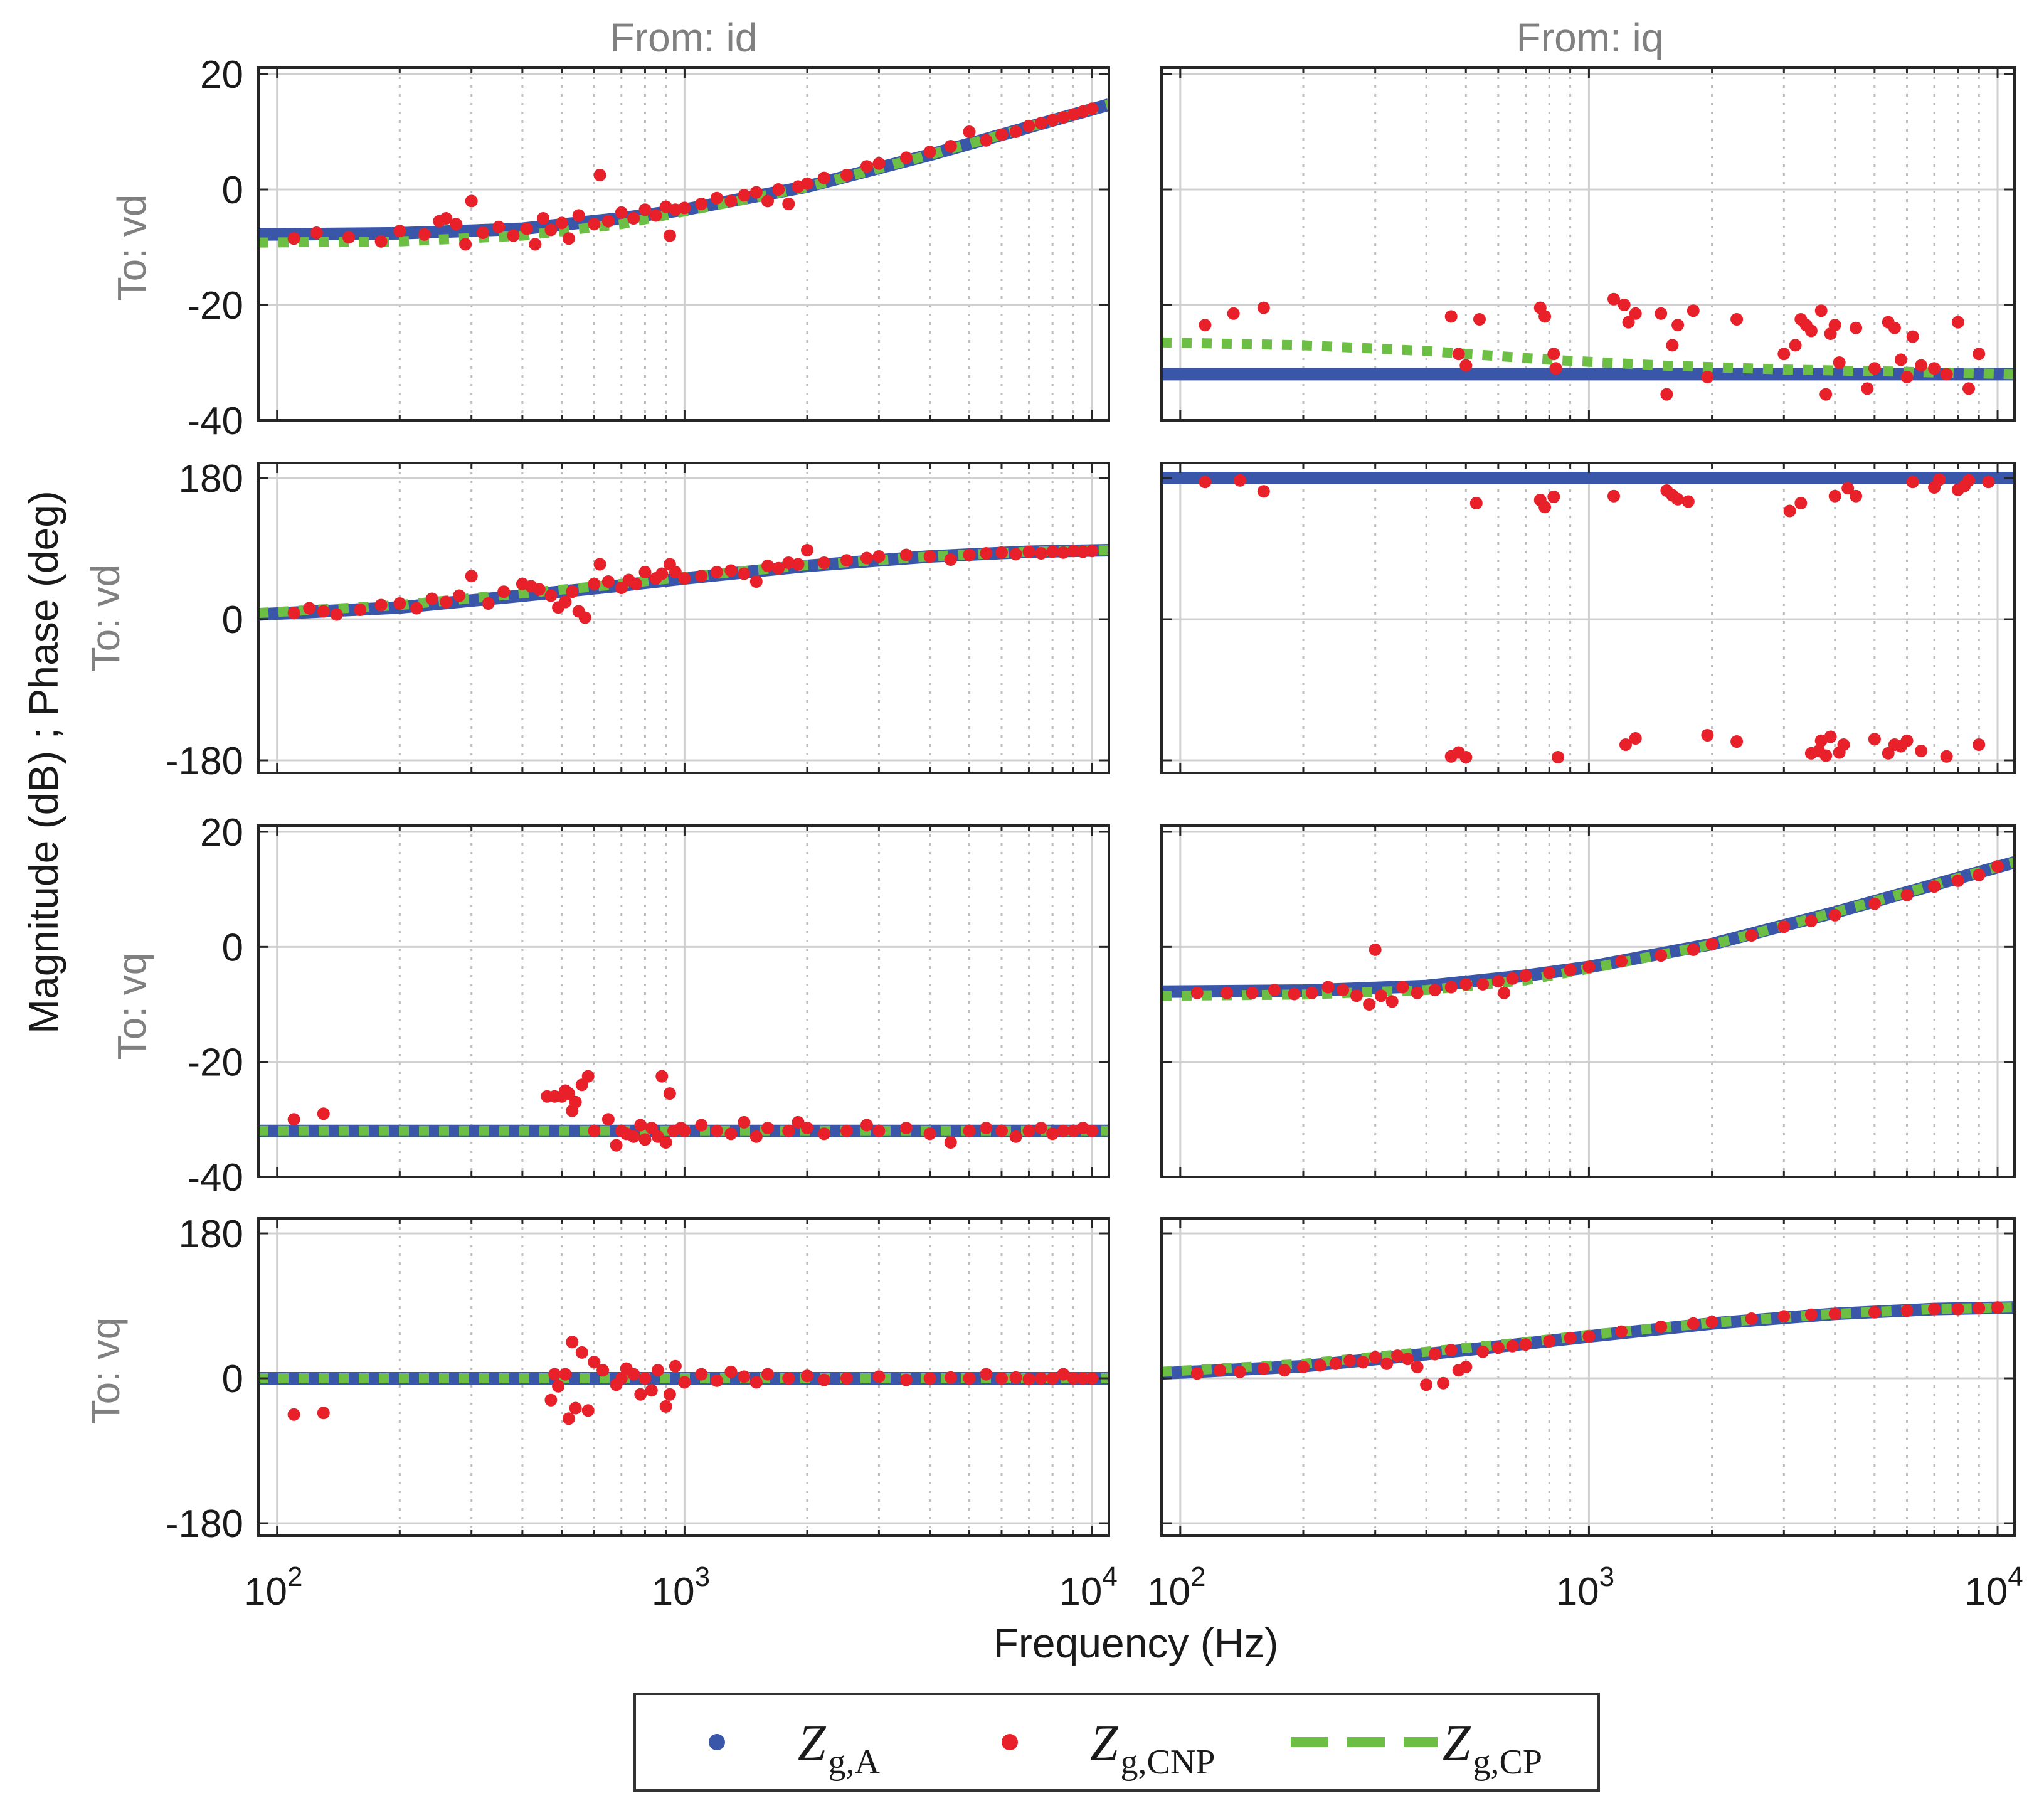 The image size is (2044, 1808). What do you see at coordinates (1010, 1742) in the screenshot?
I see `legend-marker-cnp` at bounding box center [1010, 1742].